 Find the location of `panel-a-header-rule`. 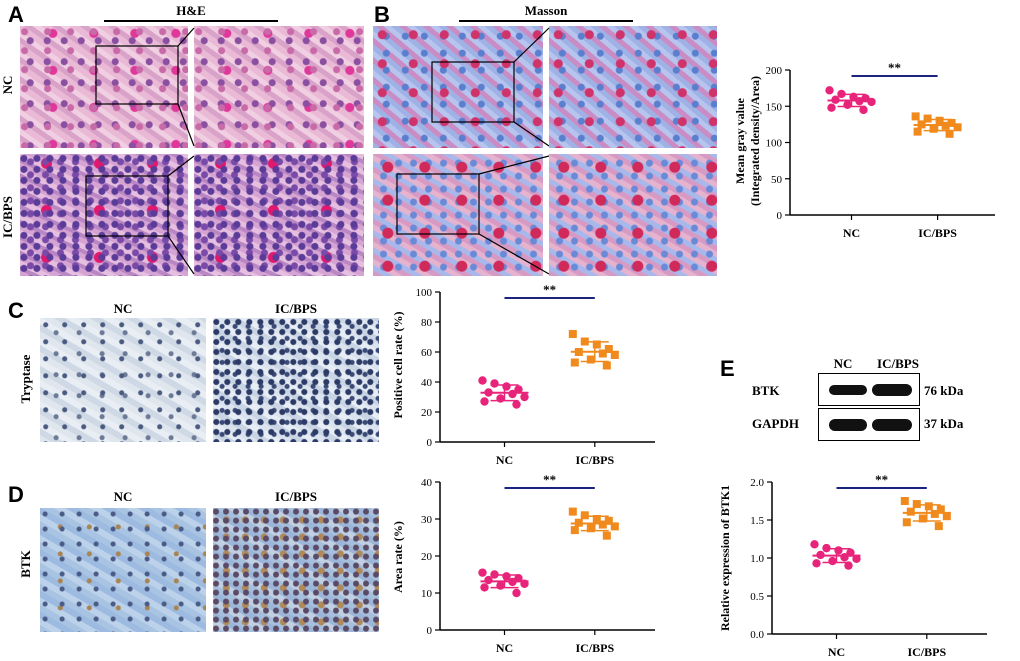

panel-a-header-rule is located at coordinates (191, 21).